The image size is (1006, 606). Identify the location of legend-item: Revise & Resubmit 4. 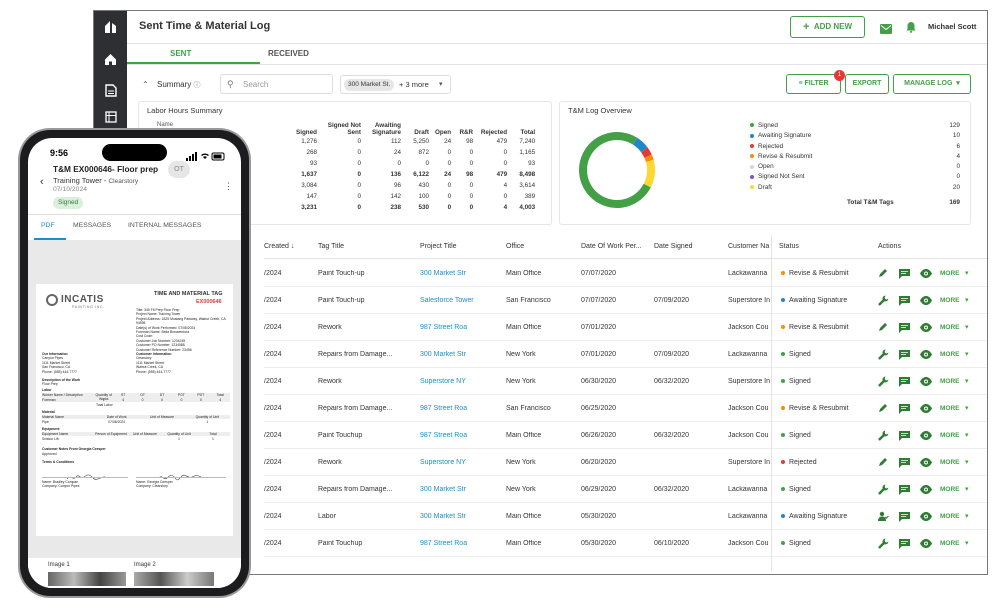
(855, 158).